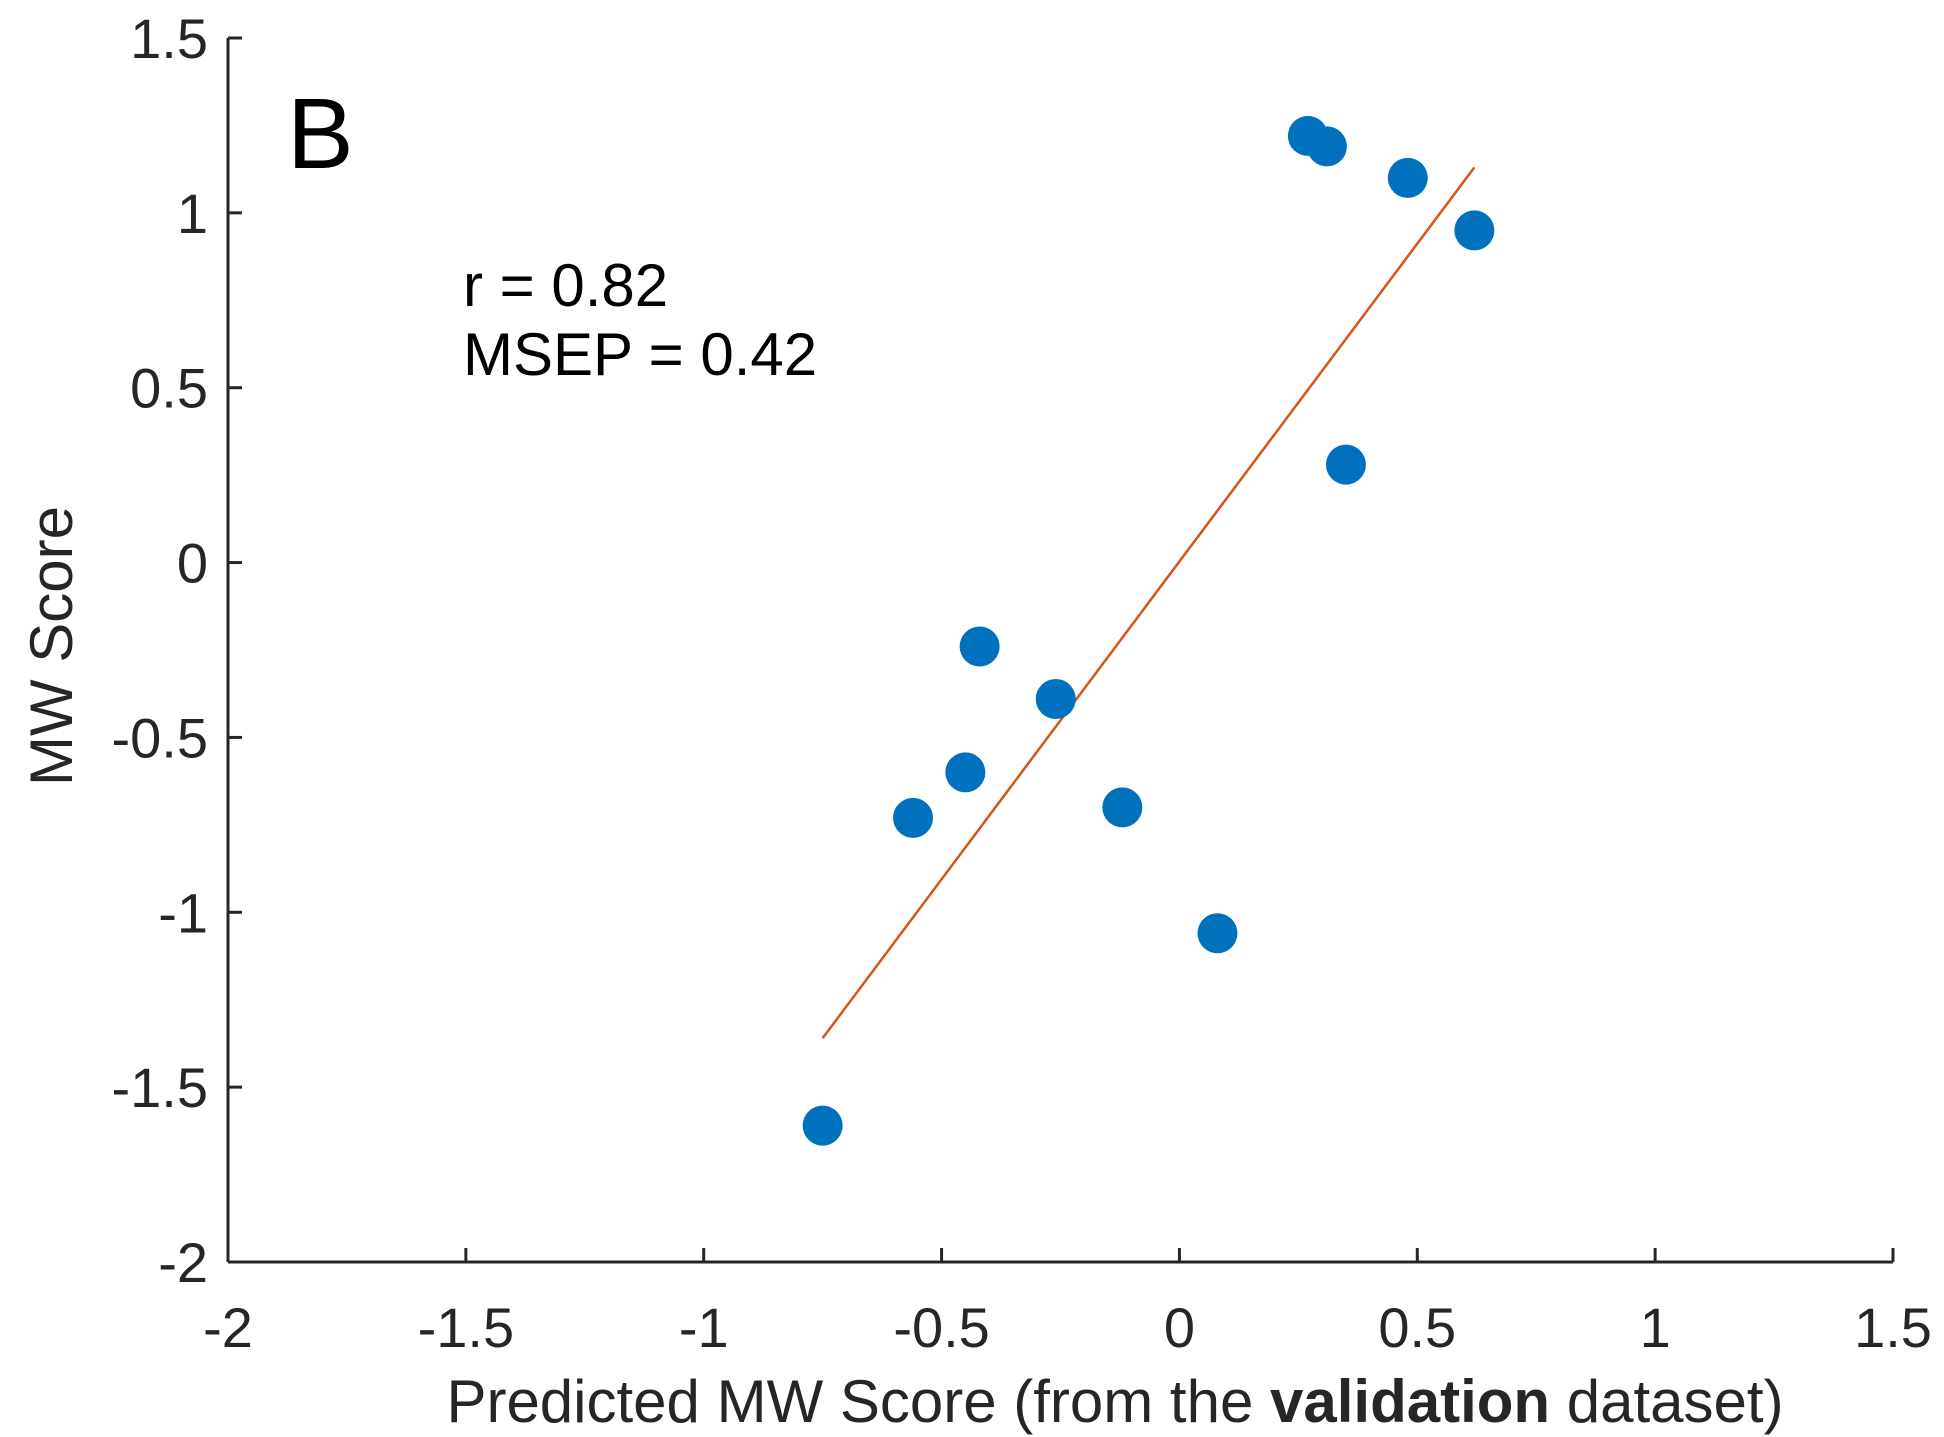 This screenshot has height=1437, width=1944. I want to click on y-tick-label: 1, so click(192, 213).